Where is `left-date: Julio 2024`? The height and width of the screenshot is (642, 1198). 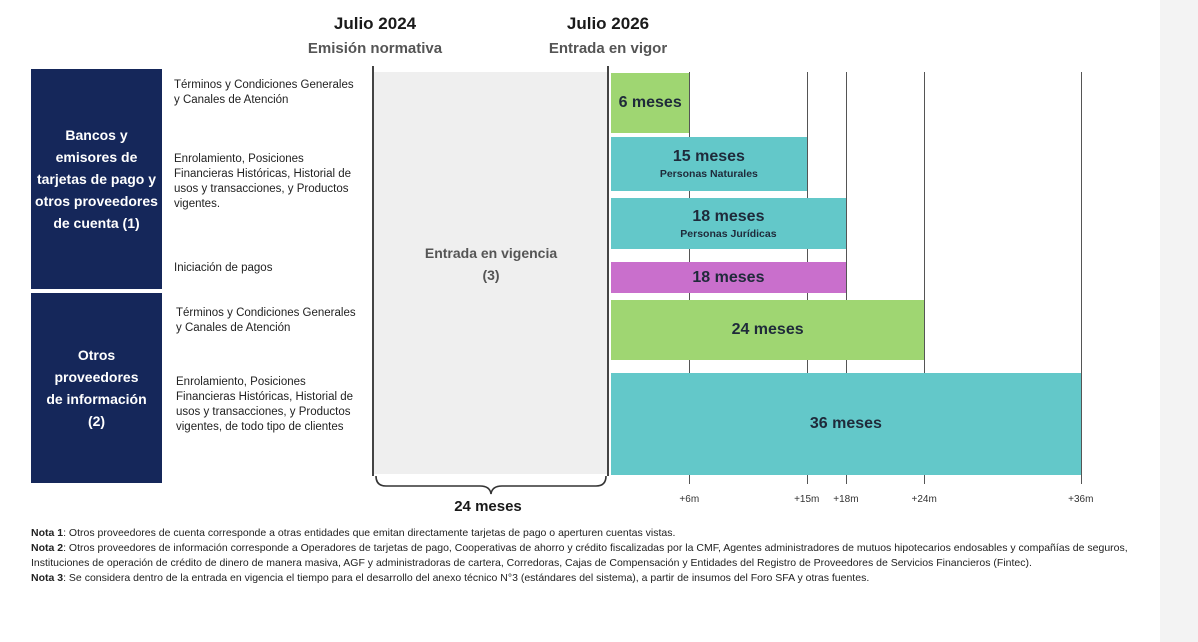 left-date: Julio 2024 is located at coordinates (375, 23).